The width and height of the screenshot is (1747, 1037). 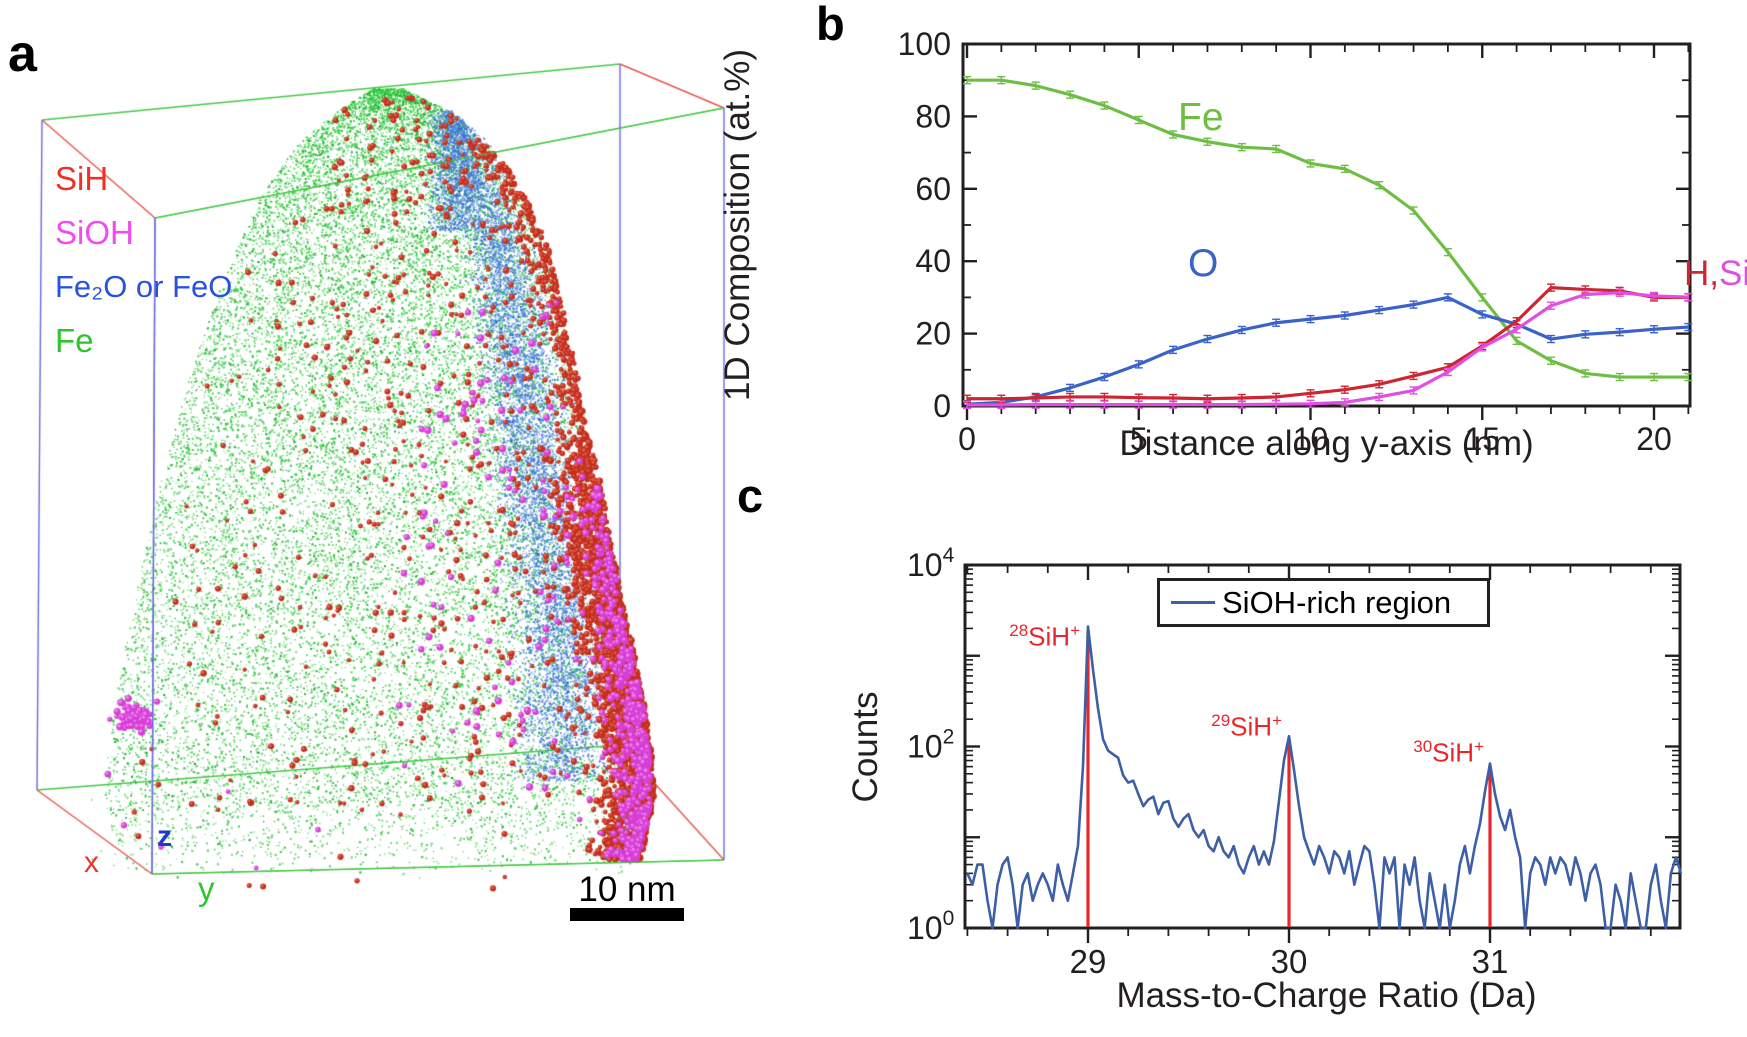 I want to click on peak-label-29sih: 29SiH+, so click(x=1246, y=726).